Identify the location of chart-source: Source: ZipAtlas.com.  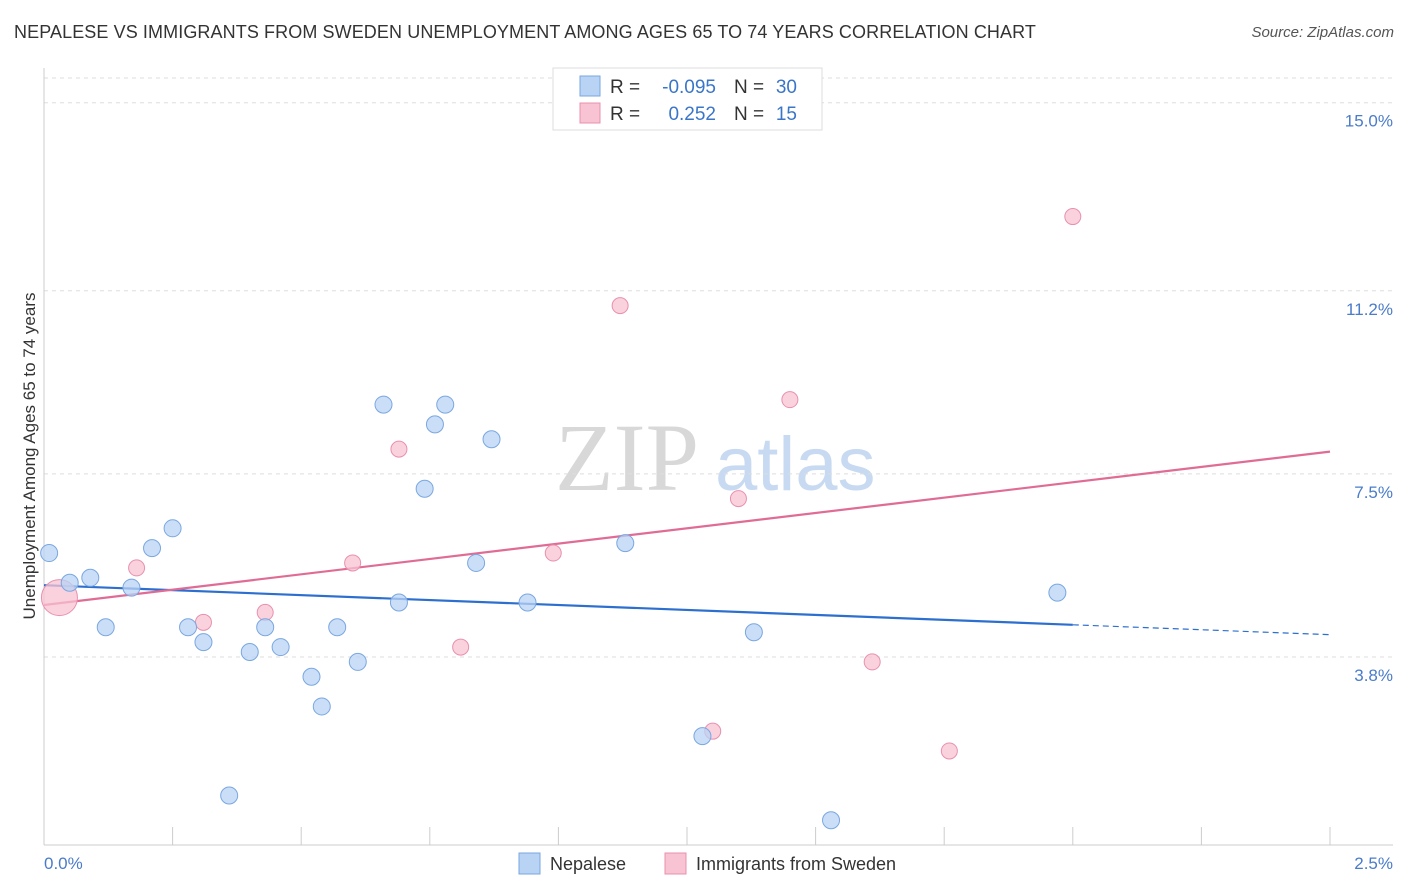
(1322, 32).